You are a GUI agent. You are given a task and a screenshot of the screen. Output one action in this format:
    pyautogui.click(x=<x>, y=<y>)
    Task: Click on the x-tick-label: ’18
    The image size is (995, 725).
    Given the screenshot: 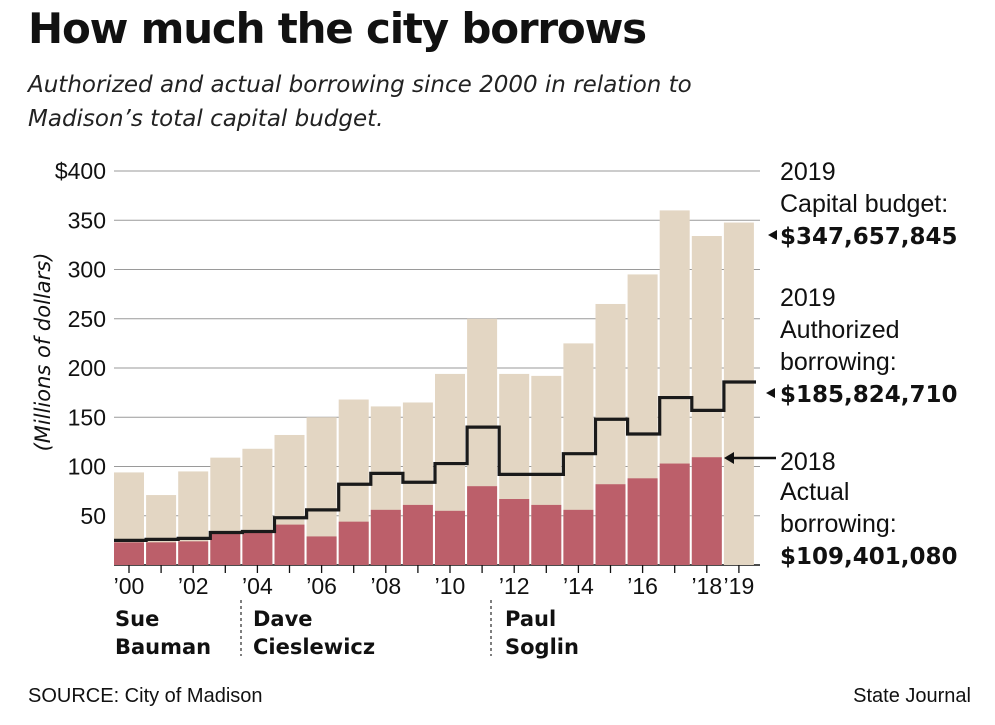 What is the action you would take?
    pyautogui.click(x=706, y=586)
    